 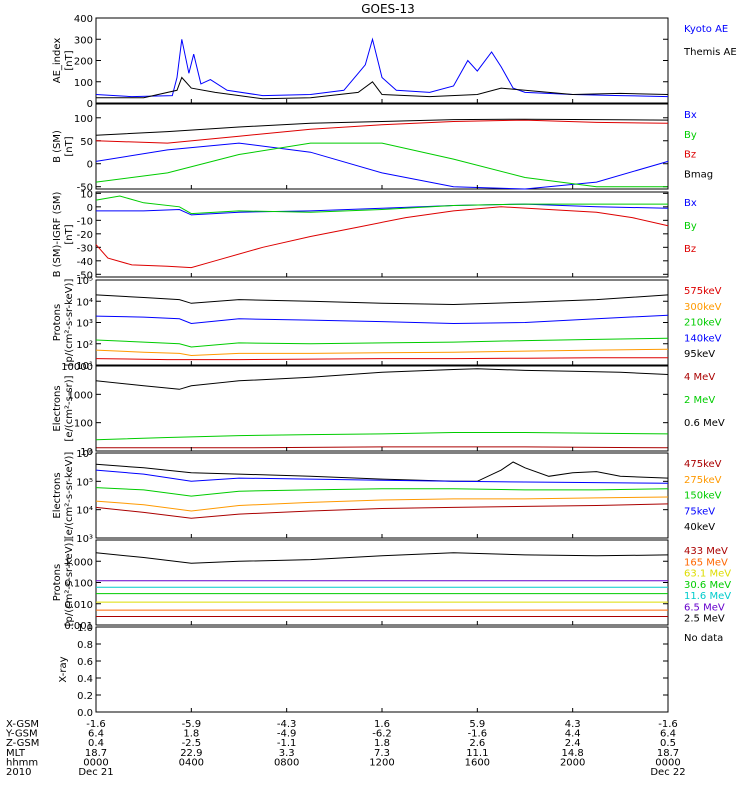 What do you see at coordinates (21, 734) in the screenshot?
I see `row-label: Y-GSM` at bounding box center [21, 734].